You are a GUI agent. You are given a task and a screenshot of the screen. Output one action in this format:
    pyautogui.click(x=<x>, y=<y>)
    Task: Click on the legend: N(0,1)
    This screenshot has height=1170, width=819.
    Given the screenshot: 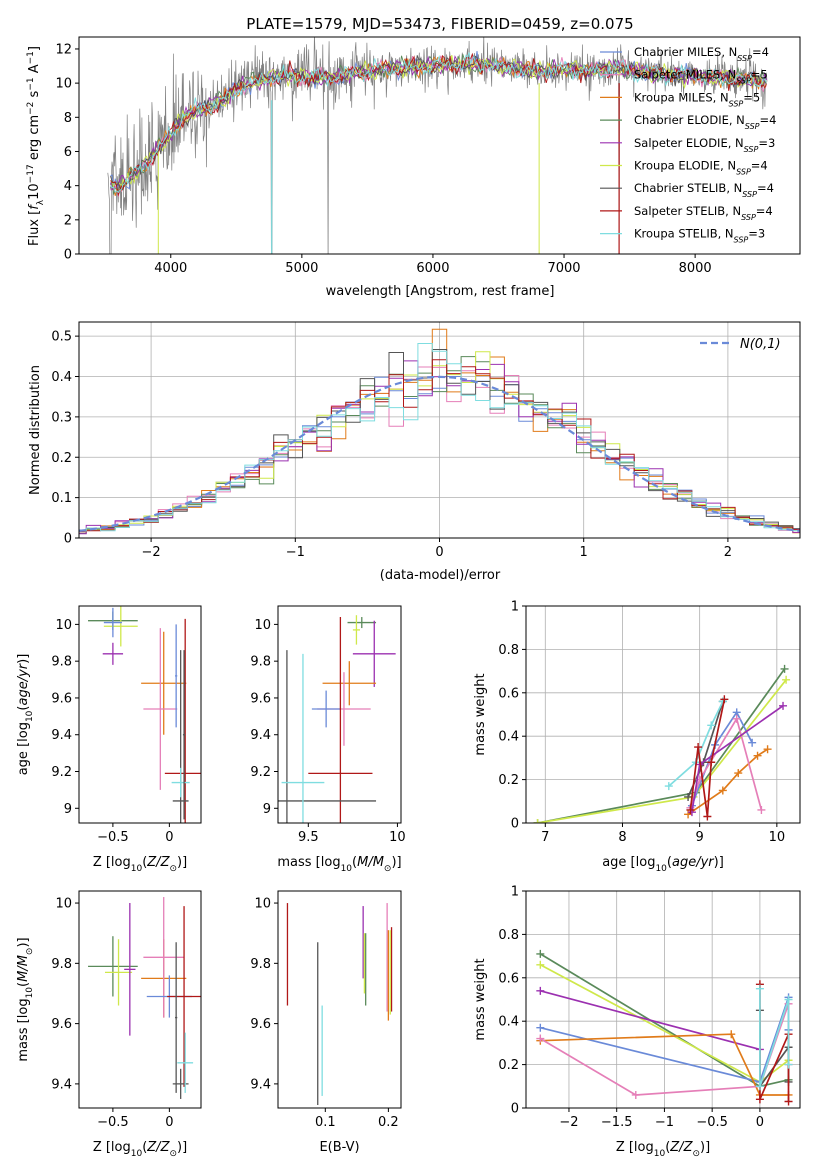 What is the action you would take?
    pyautogui.click(x=740, y=344)
    